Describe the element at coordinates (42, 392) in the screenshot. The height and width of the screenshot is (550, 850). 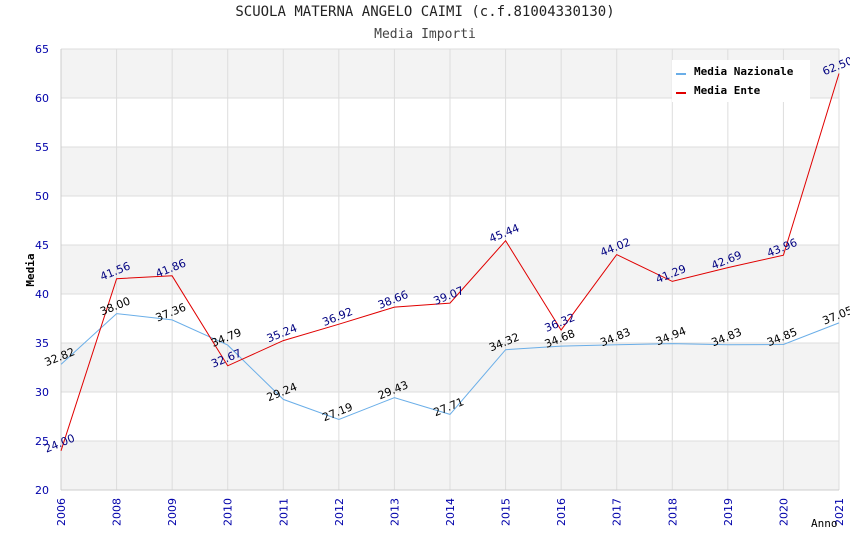
I see `y-tick-label: 30` at that location.